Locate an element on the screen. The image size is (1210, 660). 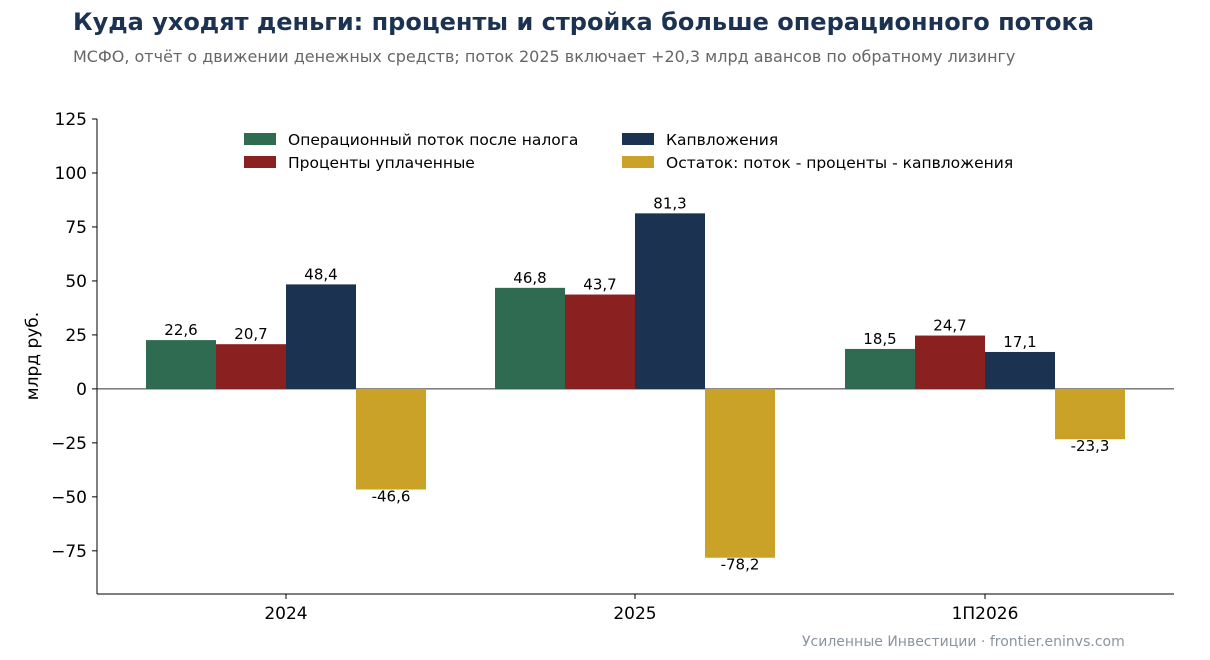
bar-value-label: 24,7 is located at coordinates (949, 326).